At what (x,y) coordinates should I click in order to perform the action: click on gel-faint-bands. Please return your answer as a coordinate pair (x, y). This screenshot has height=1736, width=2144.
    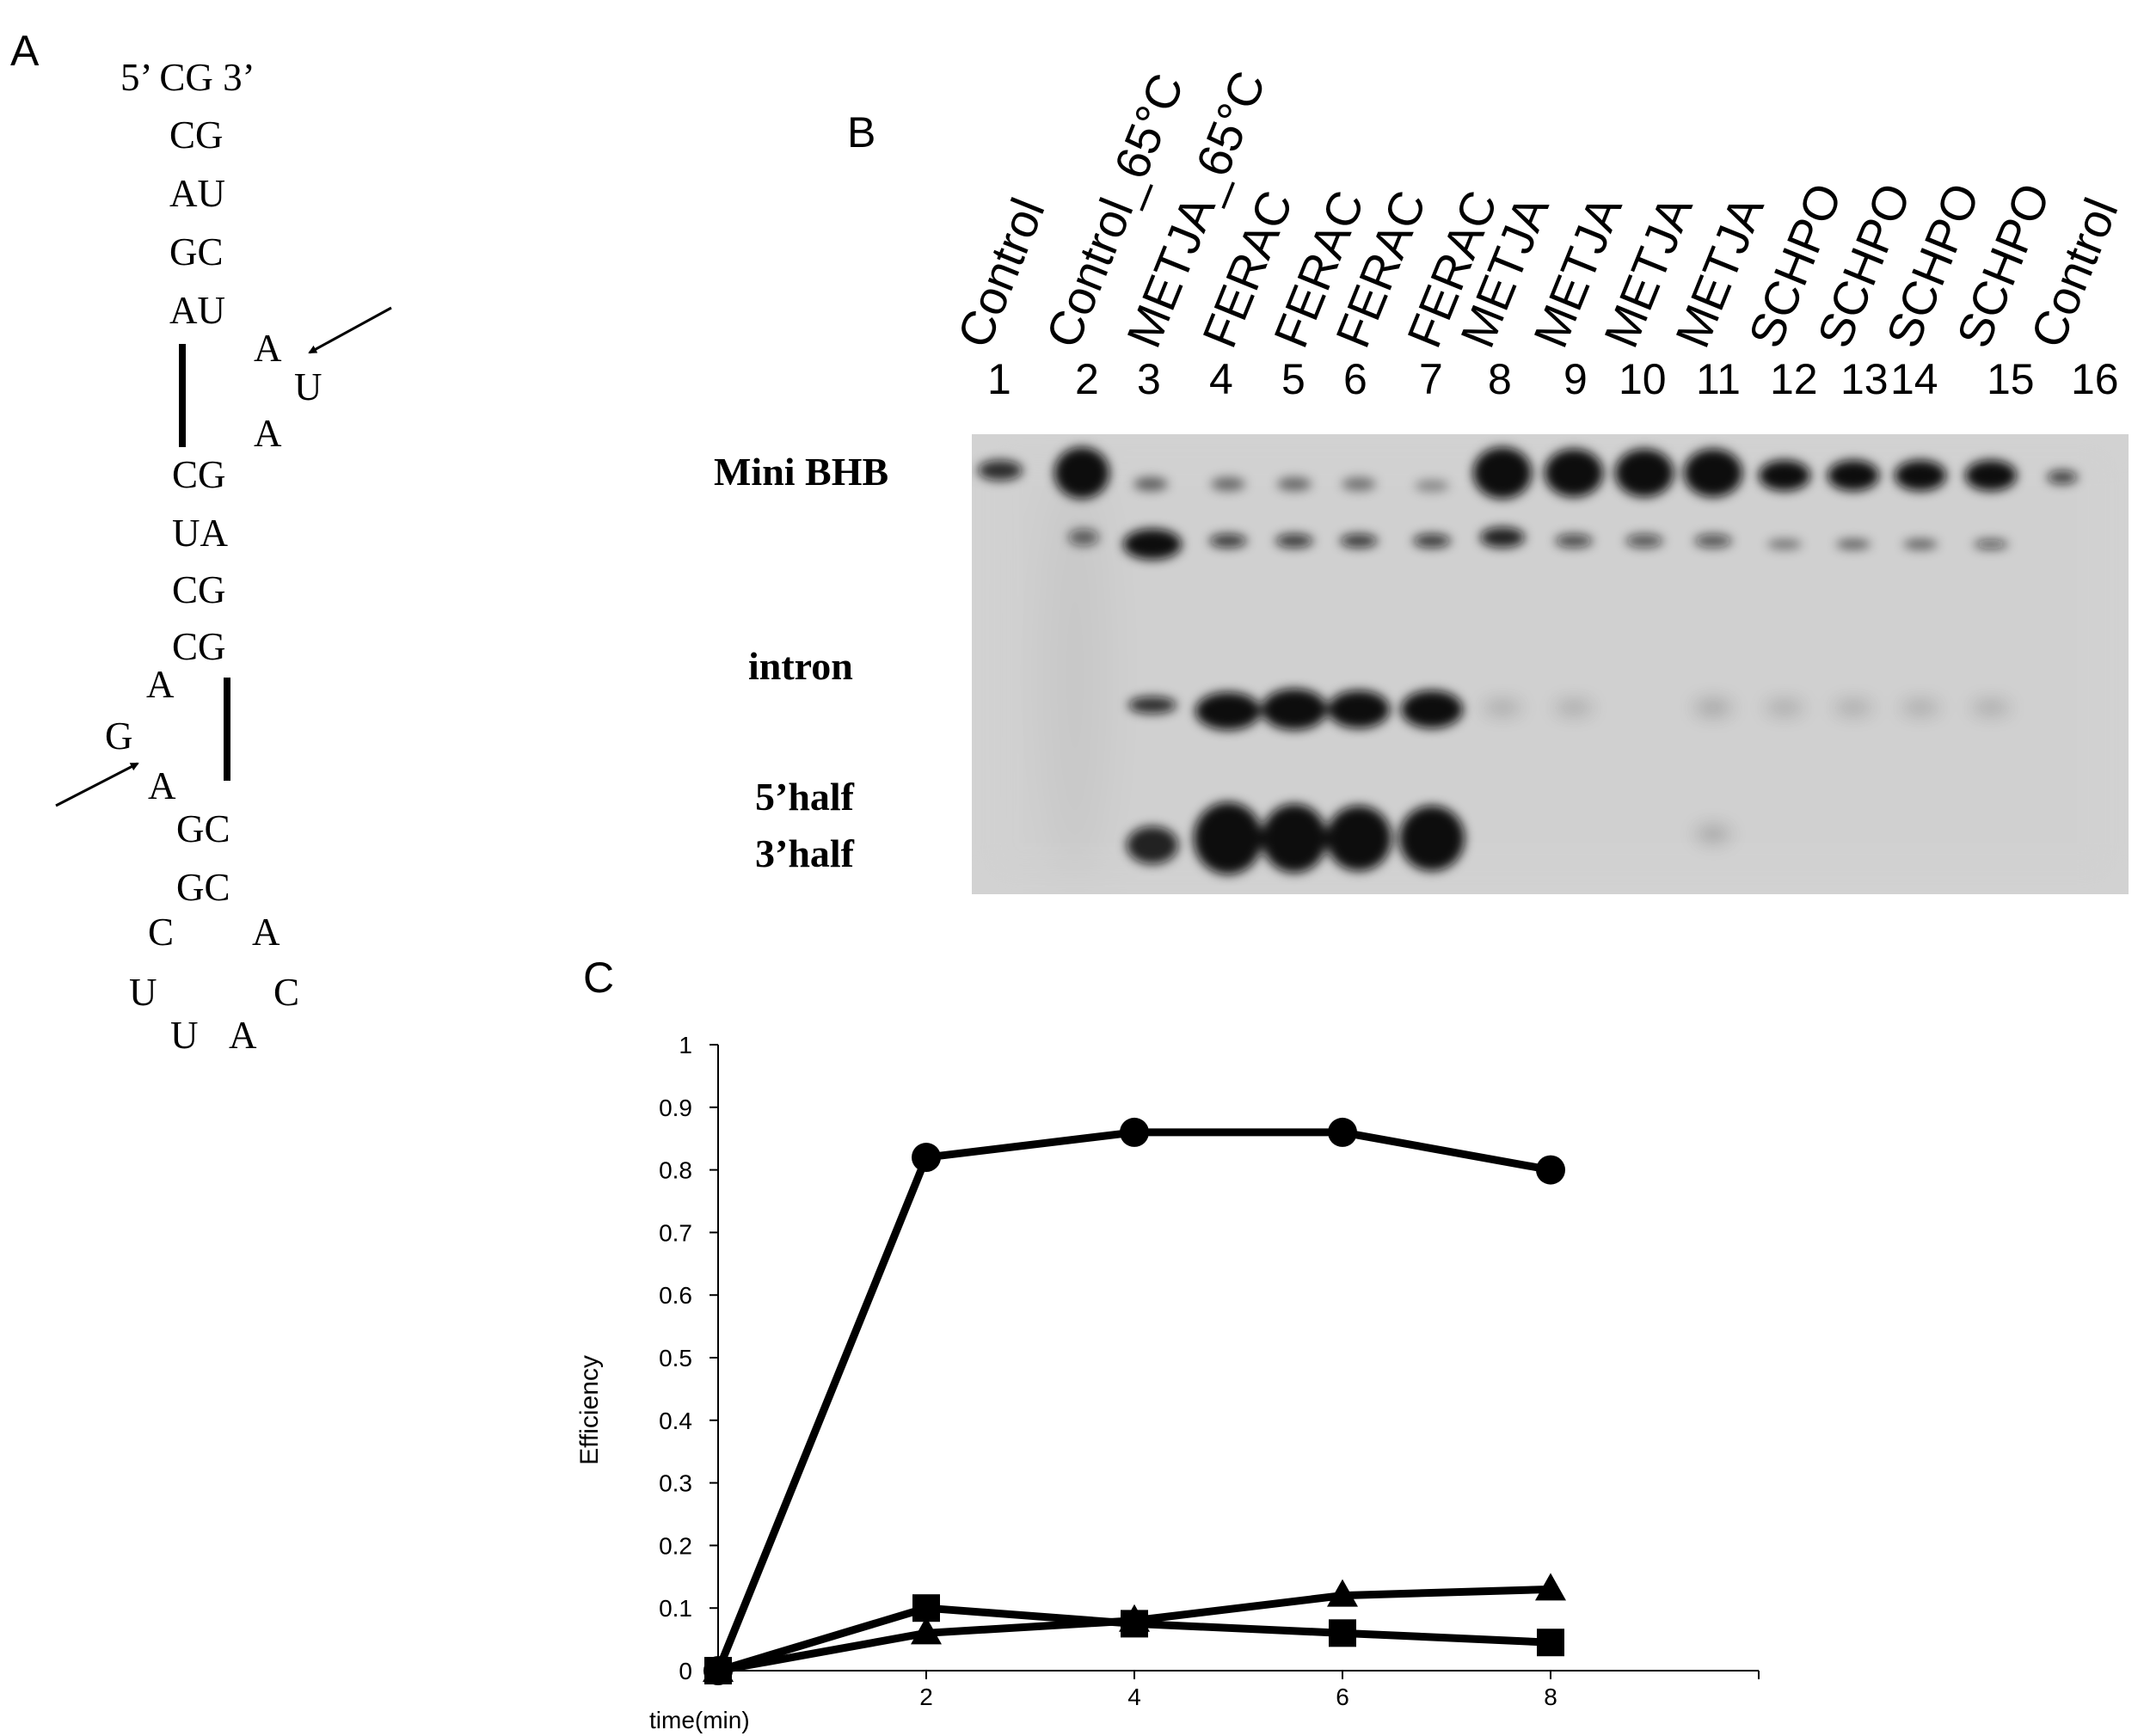
    Looking at the image, I should click on (1747, 771).